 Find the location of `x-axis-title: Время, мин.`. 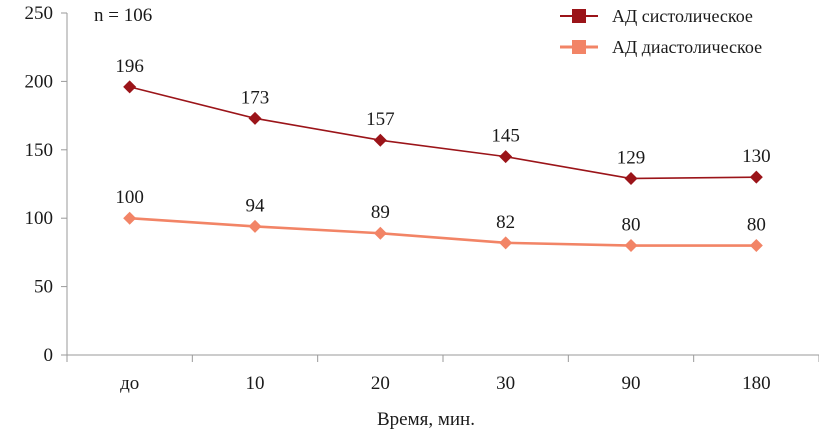

x-axis-title: Время, мин. is located at coordinates (426, 419).